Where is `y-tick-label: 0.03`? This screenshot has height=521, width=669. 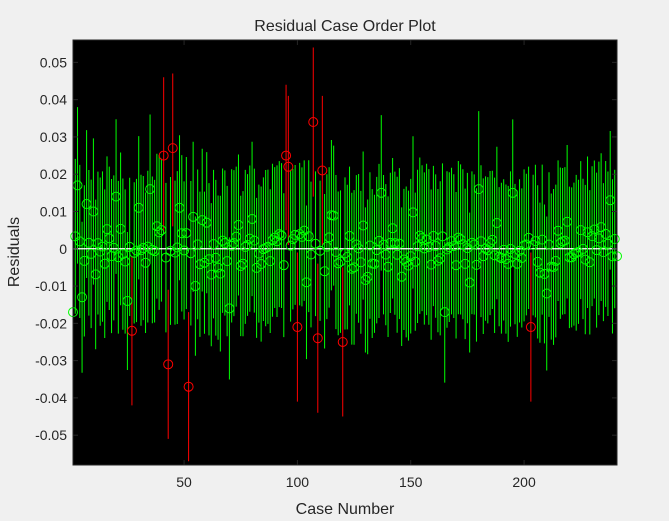
y-tick-label: 0.03 is located at coordinates (53, 137).